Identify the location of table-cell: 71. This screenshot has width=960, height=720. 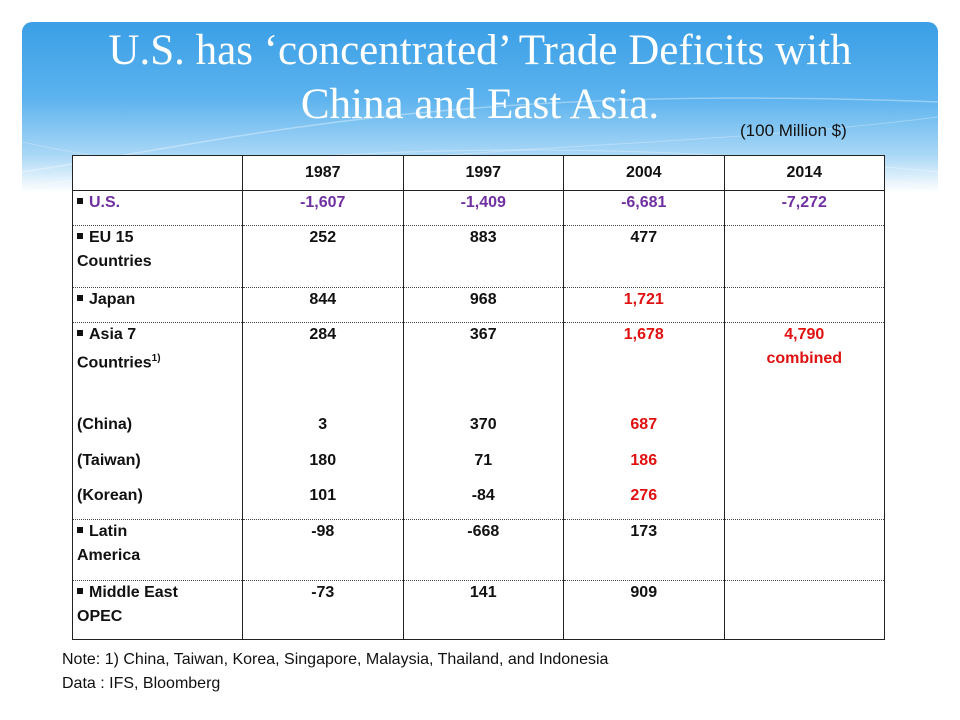
(483, 466).